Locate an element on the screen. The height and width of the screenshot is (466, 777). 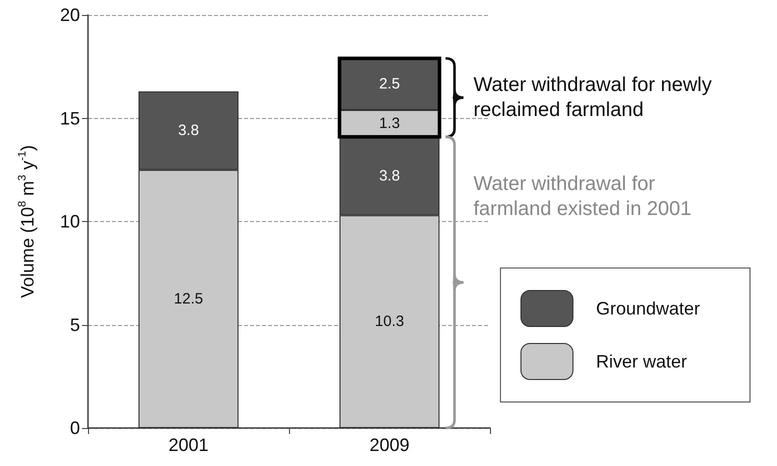
annotation: Water withdrawal for farmland existed in 2001 is located at coordinates (583, 197).